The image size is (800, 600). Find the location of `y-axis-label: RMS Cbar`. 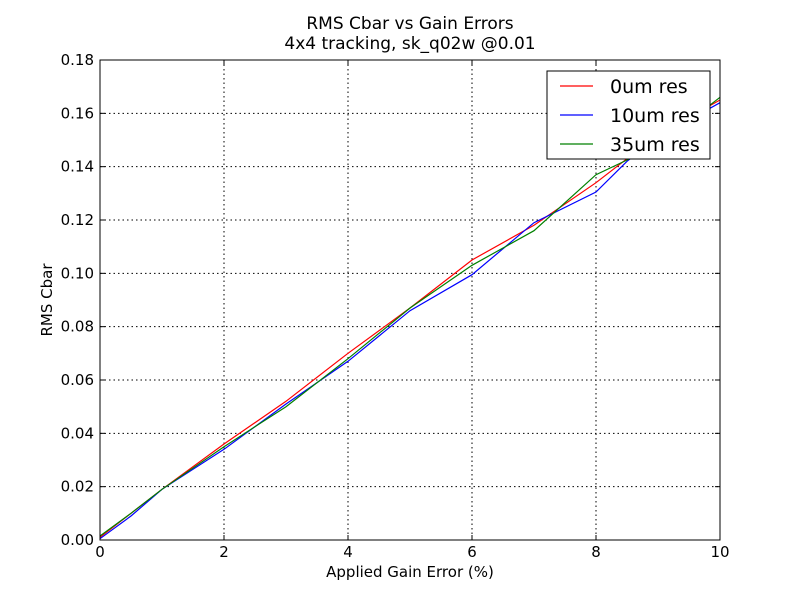

y-axis-label: RMS Cbar is located at coordinates (47, 300).